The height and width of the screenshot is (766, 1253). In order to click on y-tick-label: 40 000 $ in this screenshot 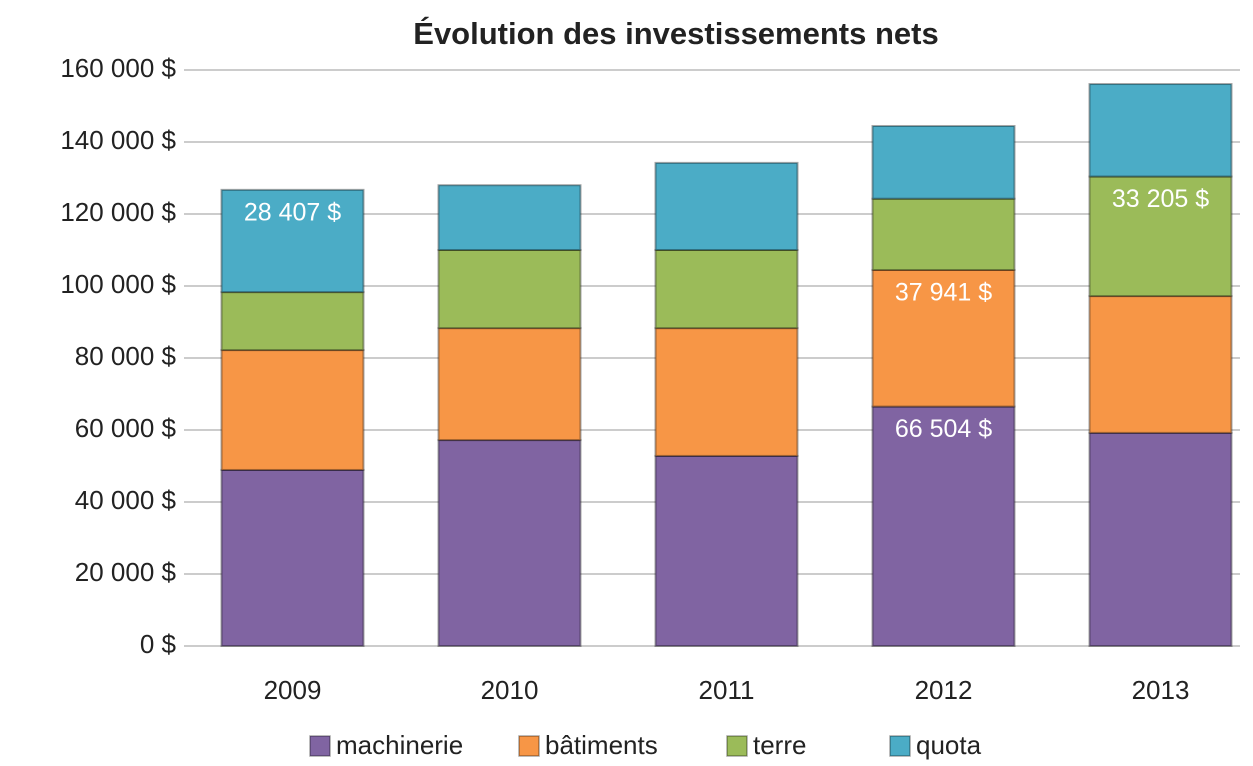, I will do `click(126, 500)`.